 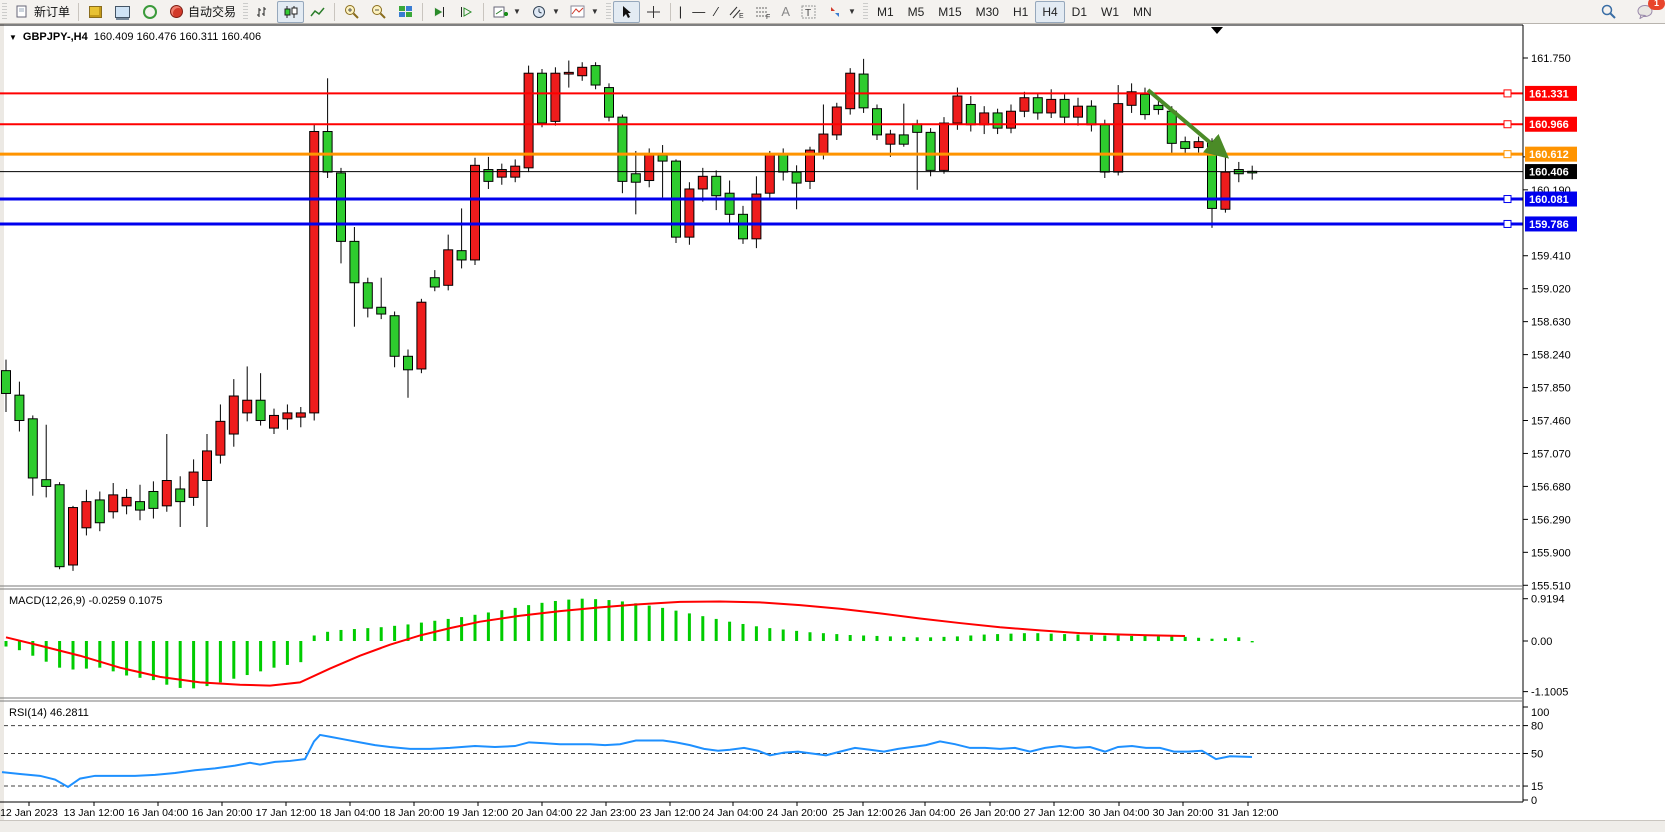 I want to click on macd-values: -0.0259 0.1075, so click(x=125, y=601).